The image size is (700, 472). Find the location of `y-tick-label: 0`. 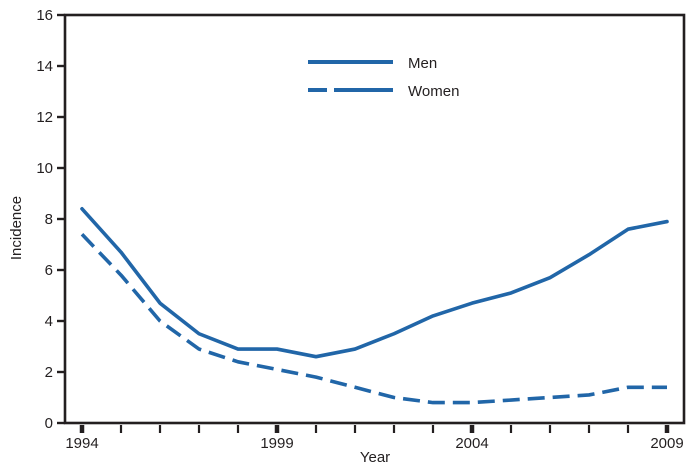

y-tick-label: 0 is located at coordinates (49, 423).